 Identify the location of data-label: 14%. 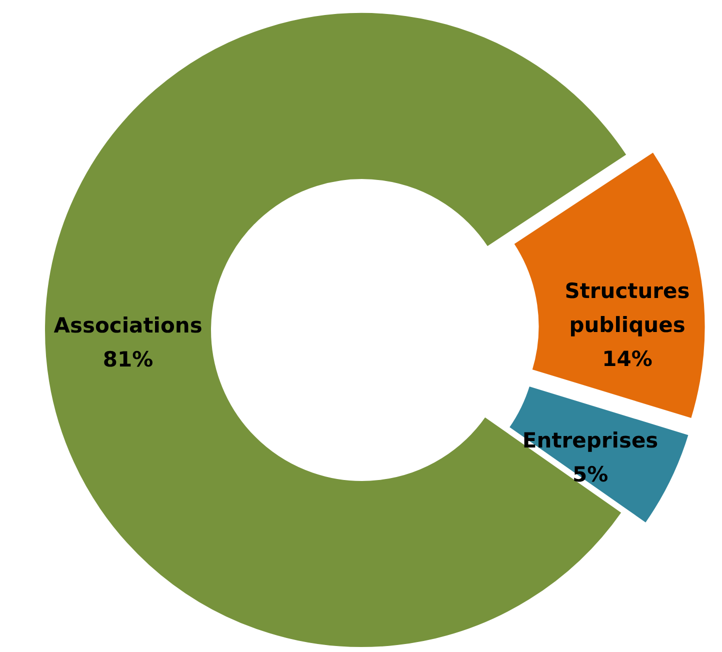
(627, 358).